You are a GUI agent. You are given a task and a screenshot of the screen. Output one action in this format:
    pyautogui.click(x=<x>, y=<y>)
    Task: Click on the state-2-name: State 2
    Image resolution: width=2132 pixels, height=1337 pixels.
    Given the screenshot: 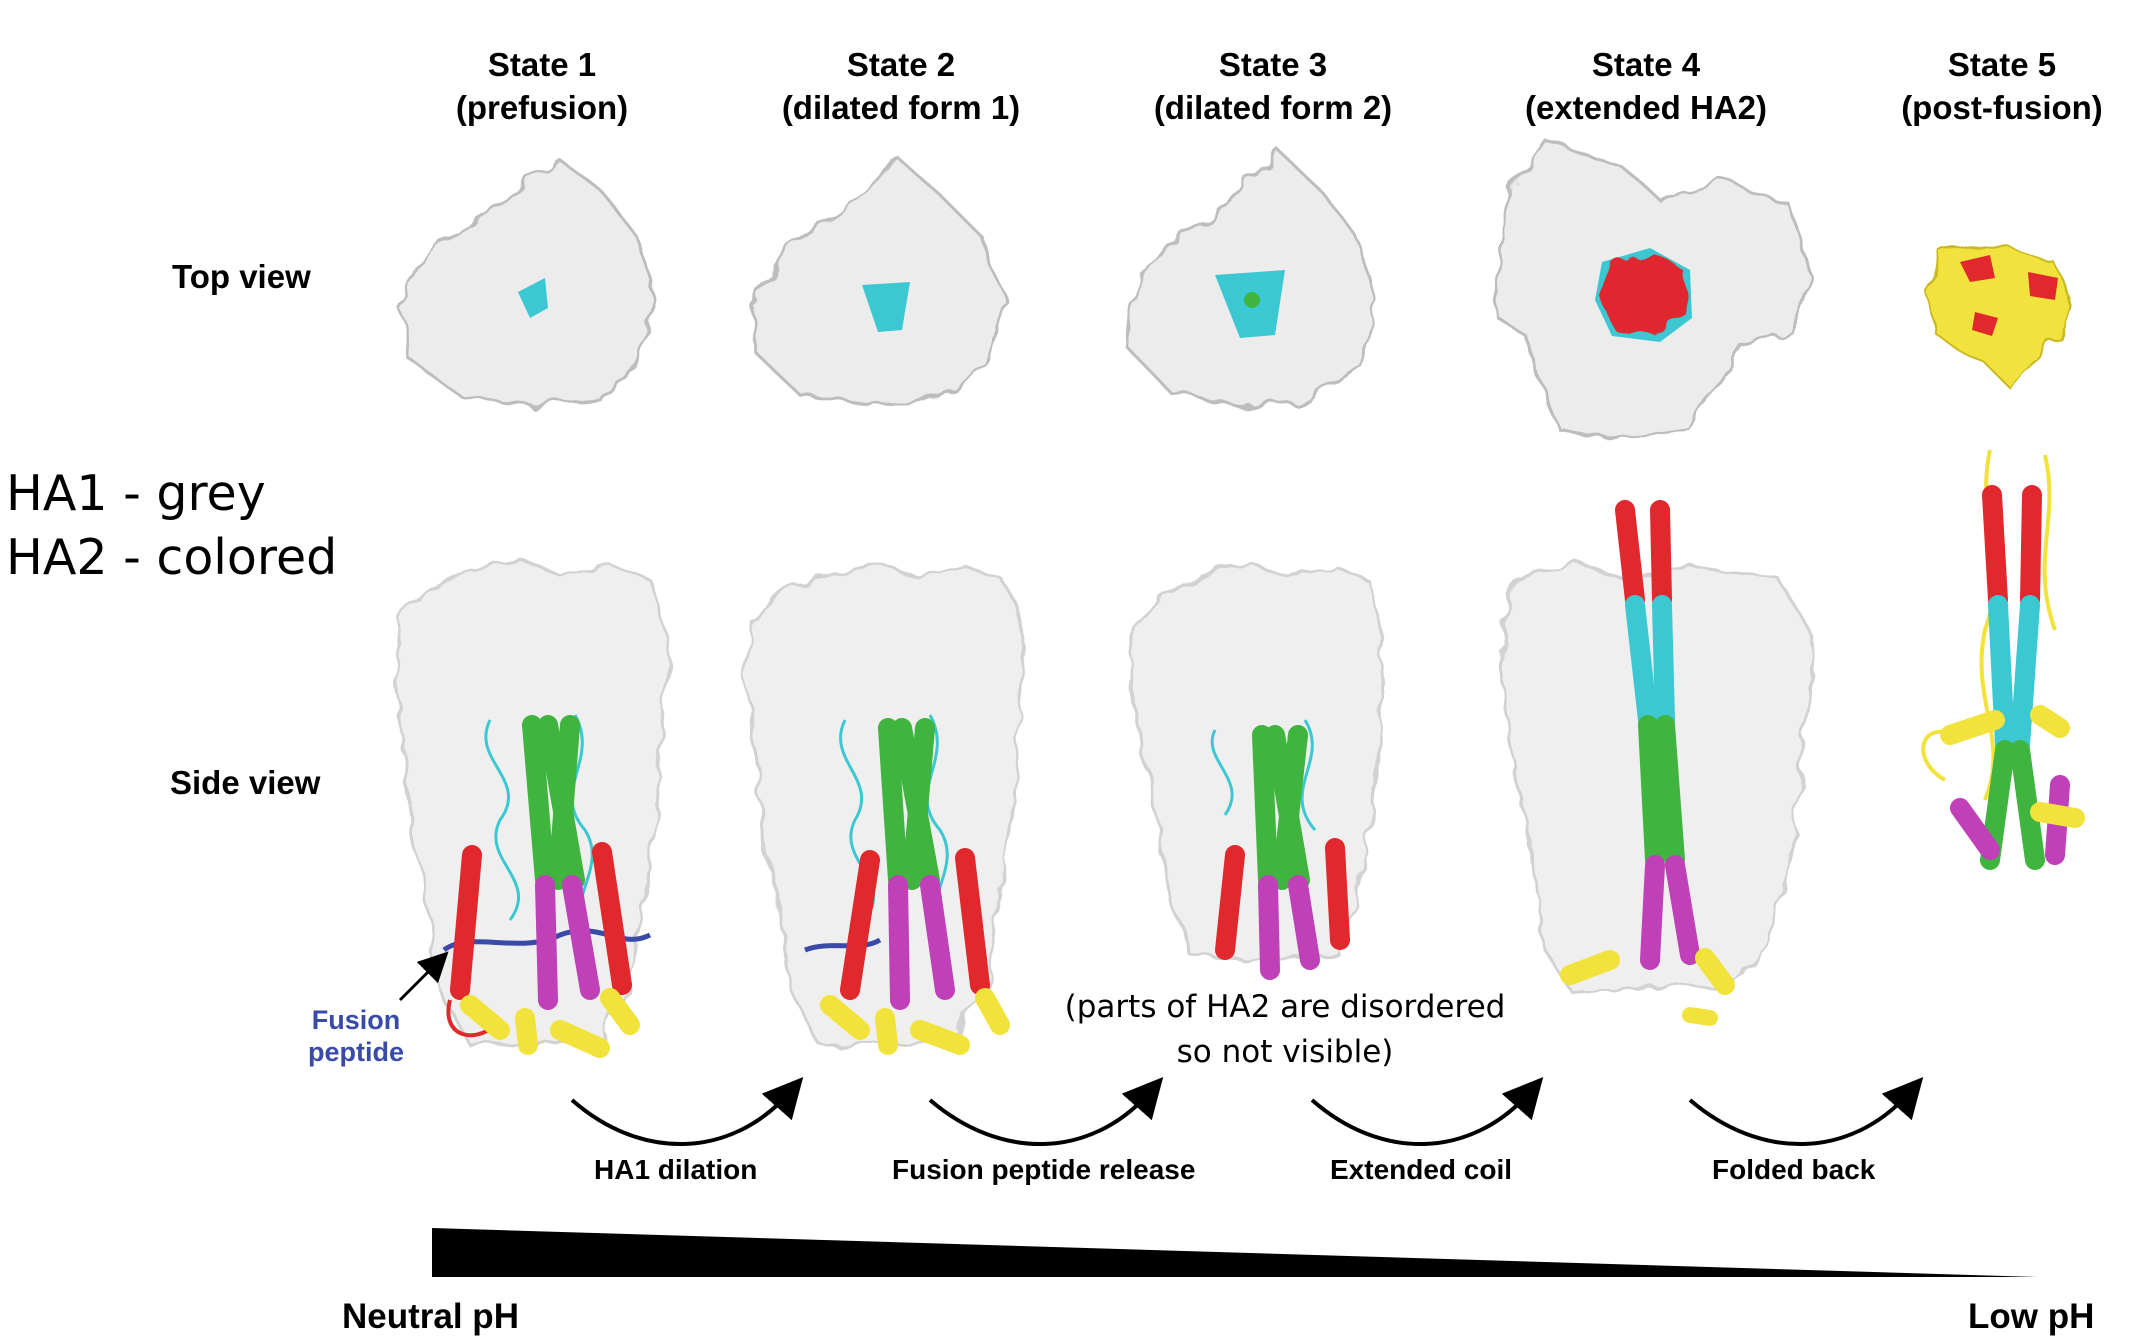 What is the action you would take?
    pyautogui.click(x=901, y=64)
    